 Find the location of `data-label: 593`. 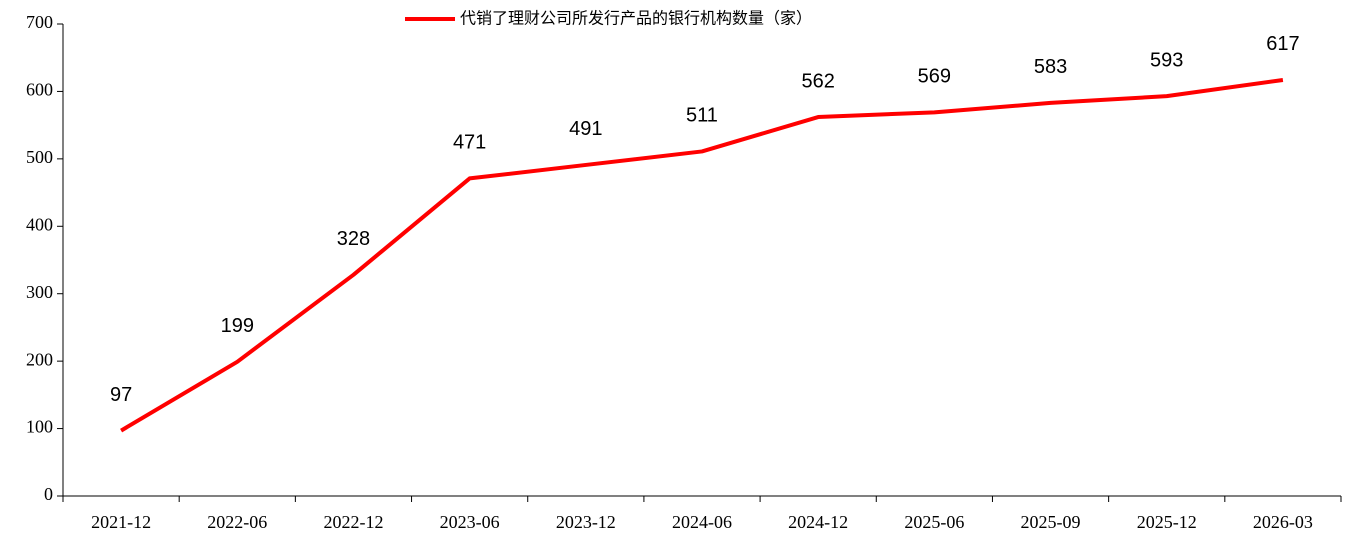

data-label: 593 is located at coordinates (1166, 60).